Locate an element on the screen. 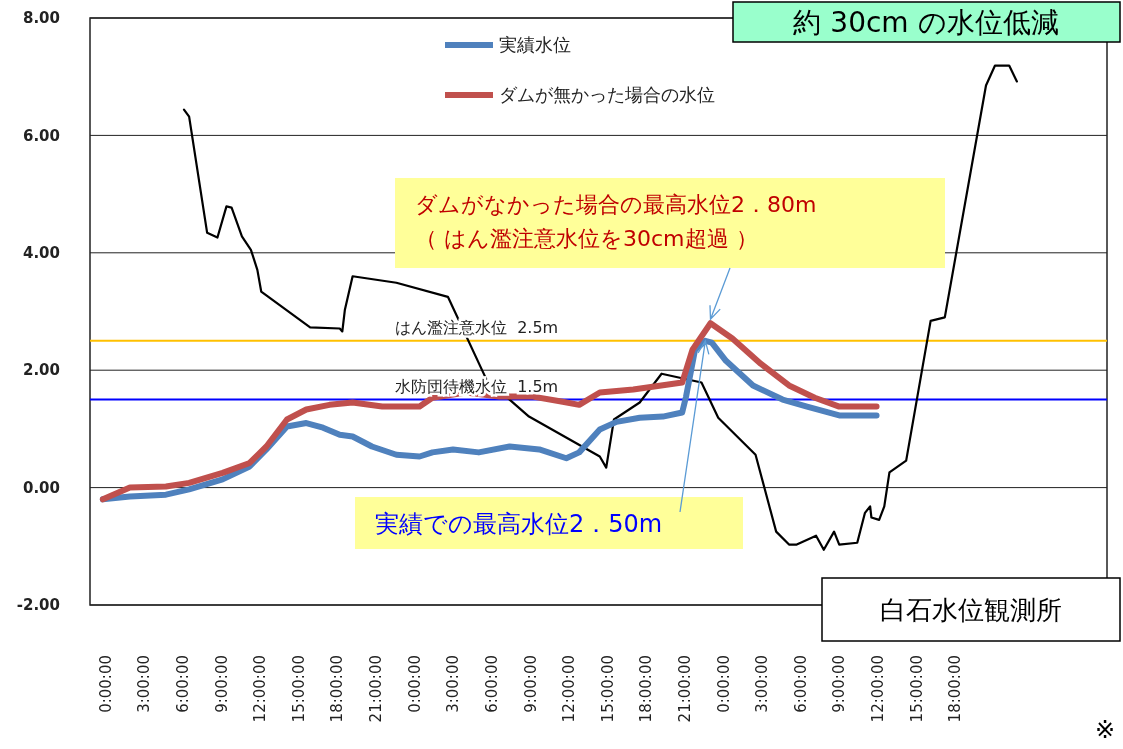  y-tick-label: -2.00 is located at coordinates (38, 605).